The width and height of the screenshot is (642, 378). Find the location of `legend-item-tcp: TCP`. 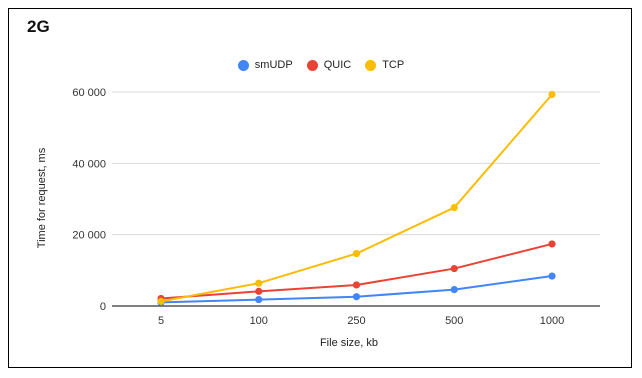

legend-item-tcp: TCP is located at coordinates (384, 65).